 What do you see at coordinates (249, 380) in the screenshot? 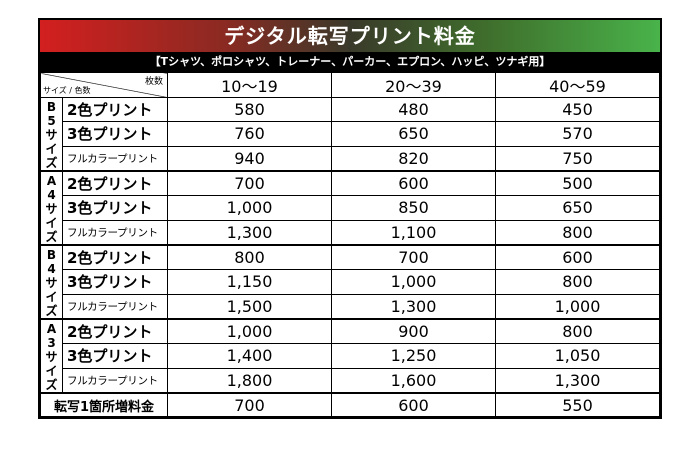
I see `price-cell: 1,800` at bounding box center [249, 380].